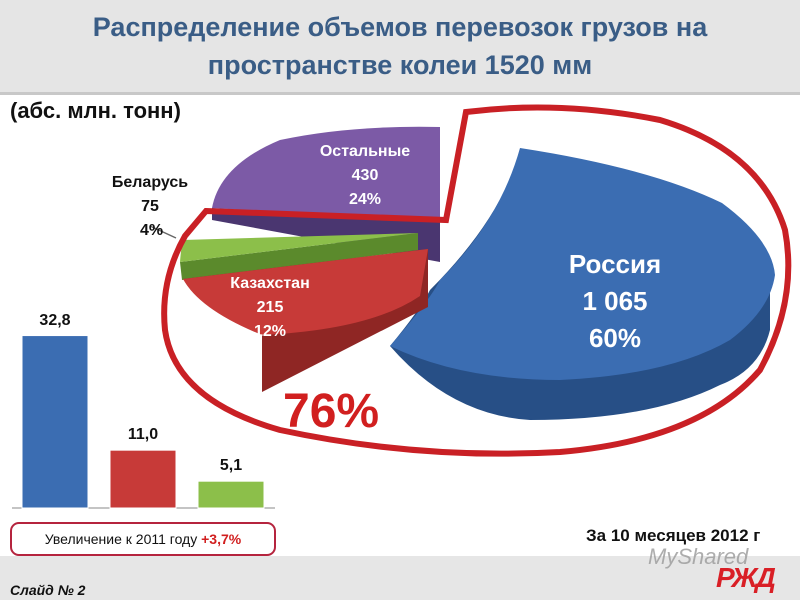  I want to click on label-russia-name: Россия, so click(615, 264).